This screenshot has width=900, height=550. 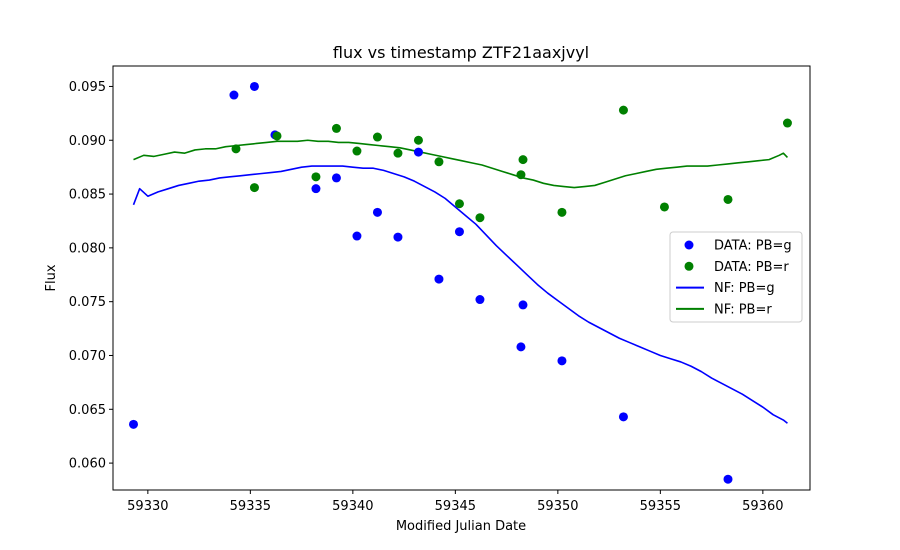 I want to click on x-tick-label-6: 59360, so click(x=762, y=506).